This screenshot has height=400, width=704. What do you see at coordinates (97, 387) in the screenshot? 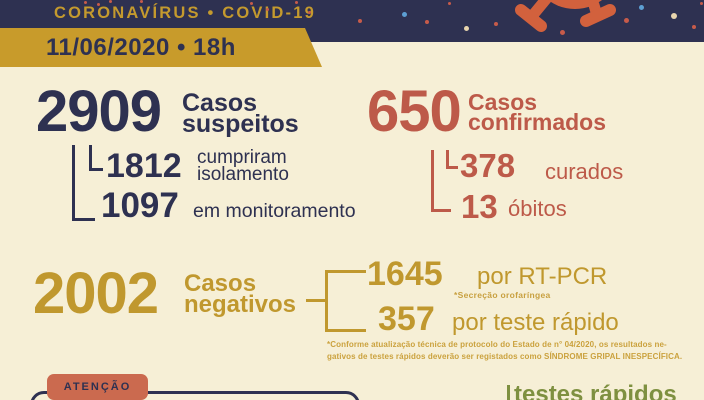
I see `attention-badge: ATENÇÃO` at bounding box center [97, 387].